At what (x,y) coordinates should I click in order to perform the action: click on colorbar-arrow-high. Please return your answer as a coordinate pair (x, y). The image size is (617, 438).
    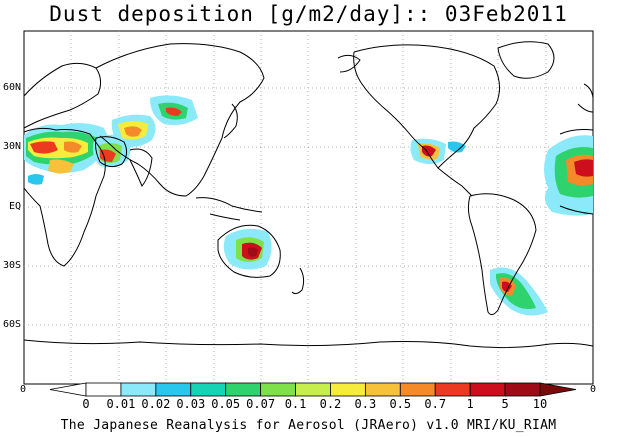
    Looking at the image, I should click on (558, 389).